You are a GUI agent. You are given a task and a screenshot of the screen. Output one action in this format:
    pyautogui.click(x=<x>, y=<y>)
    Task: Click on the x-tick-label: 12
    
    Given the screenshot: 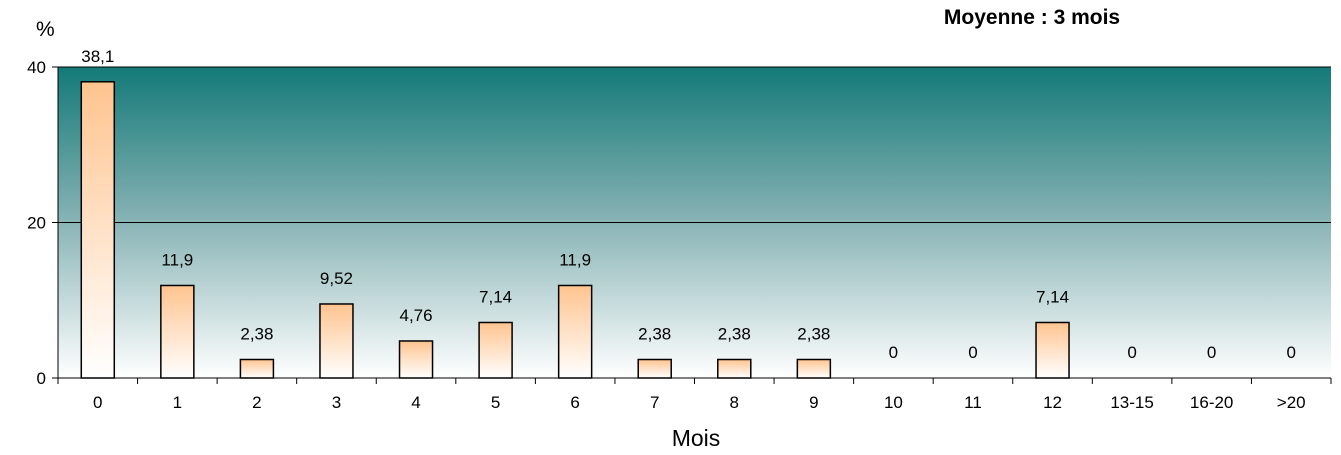 What is the action you would take?
    pyautogui.click(x=1052, y=402)
    